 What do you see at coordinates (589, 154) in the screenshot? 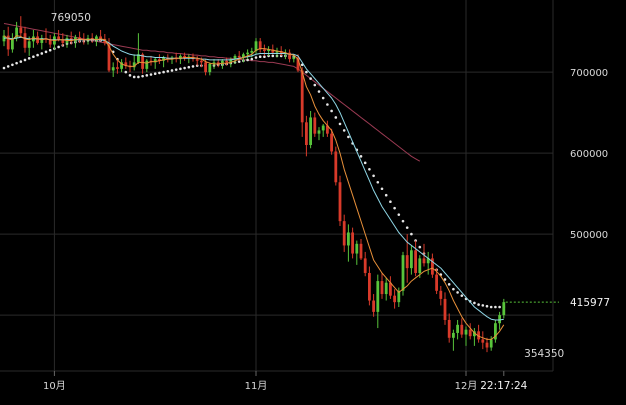
I see `y-tick-label: 600000` at bounding box center [589, 154].